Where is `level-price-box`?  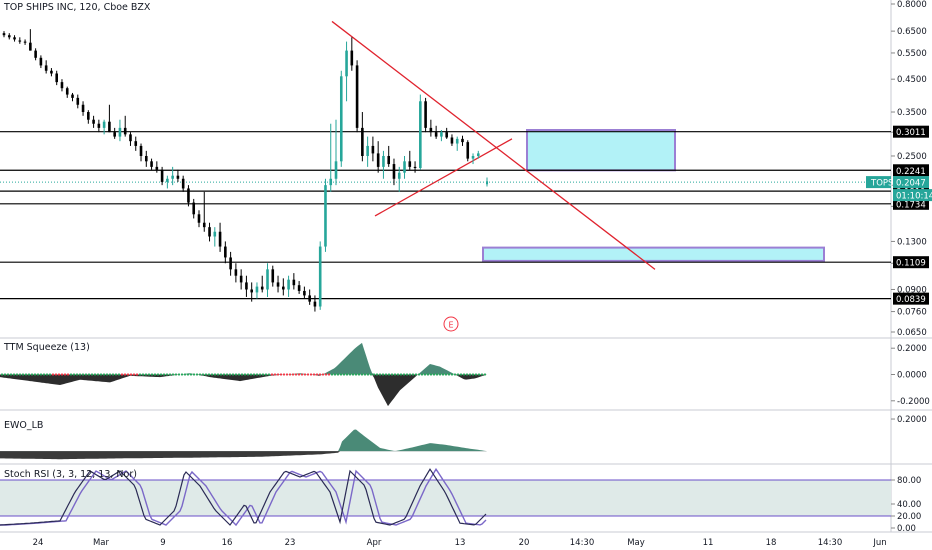
level-price-box is located at coordinates (911, 170).